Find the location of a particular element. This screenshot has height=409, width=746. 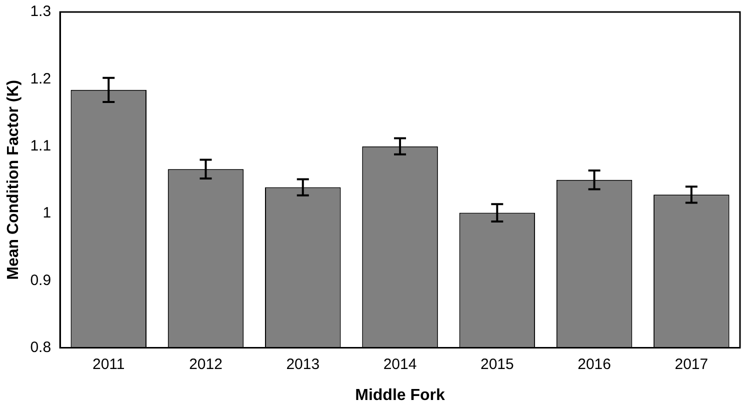

x-tick-label: 2017 is located at coordinates (691, 364).